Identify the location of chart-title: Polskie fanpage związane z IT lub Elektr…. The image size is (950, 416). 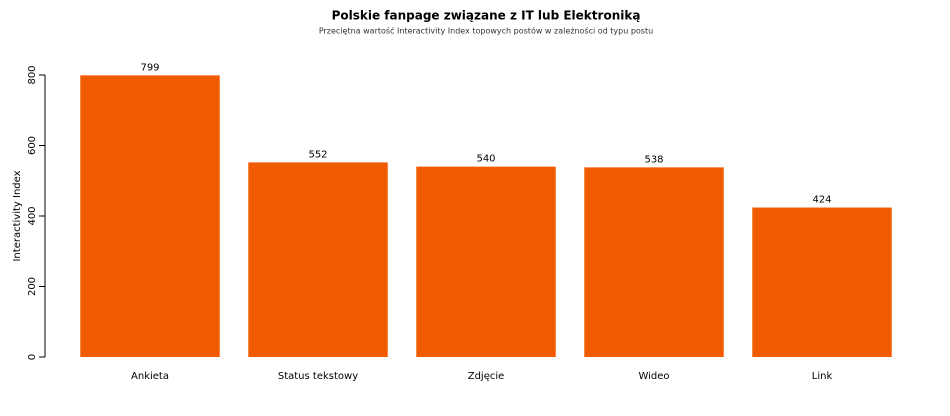
(486, 16).